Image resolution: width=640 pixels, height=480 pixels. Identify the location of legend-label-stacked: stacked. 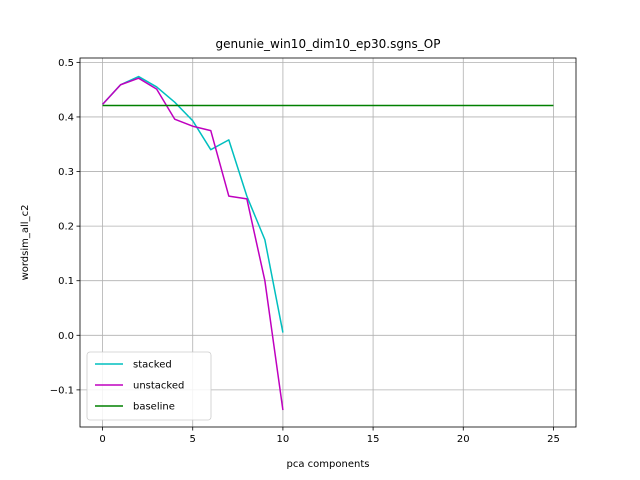
(152, 365).